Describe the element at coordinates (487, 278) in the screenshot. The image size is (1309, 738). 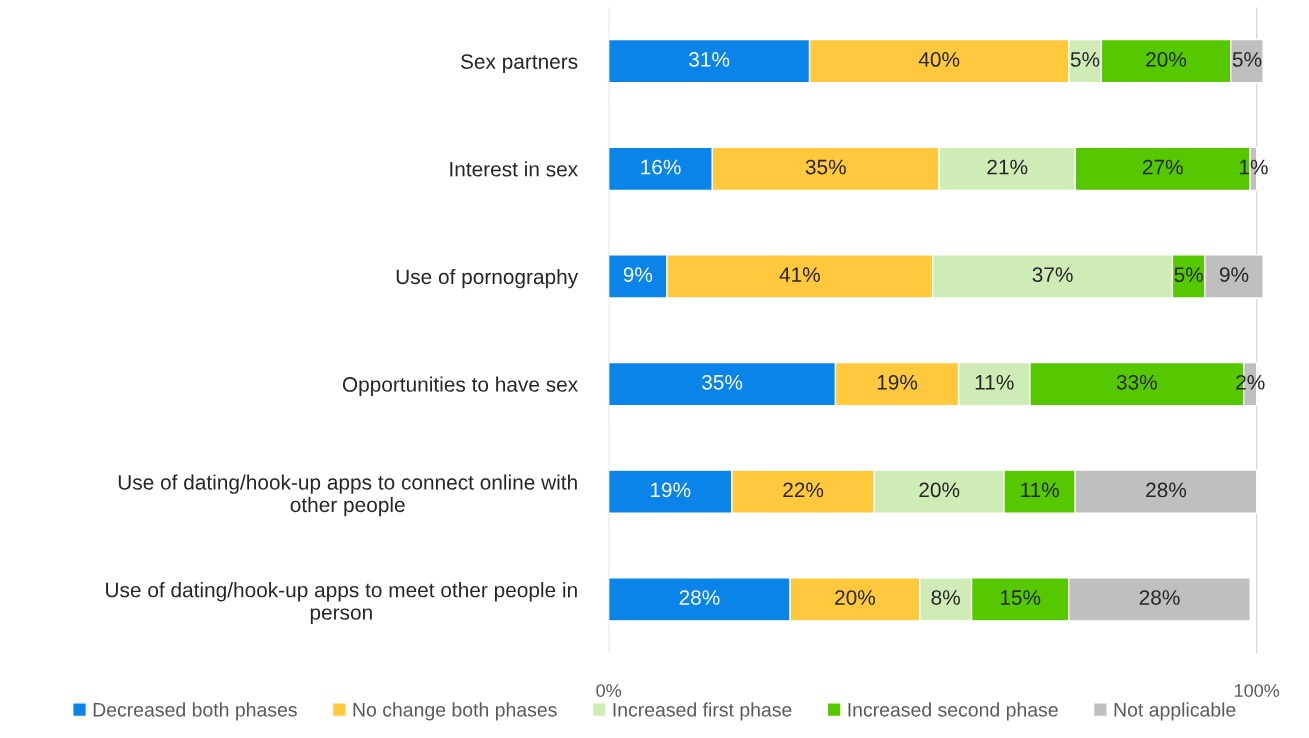
I see `y-tick-label: Use of pornography` at that location.